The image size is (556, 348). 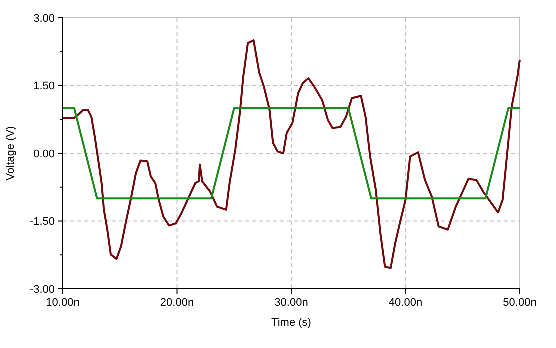 I want to click on y-tick-label: -1.50, so click(x=42, y=222).